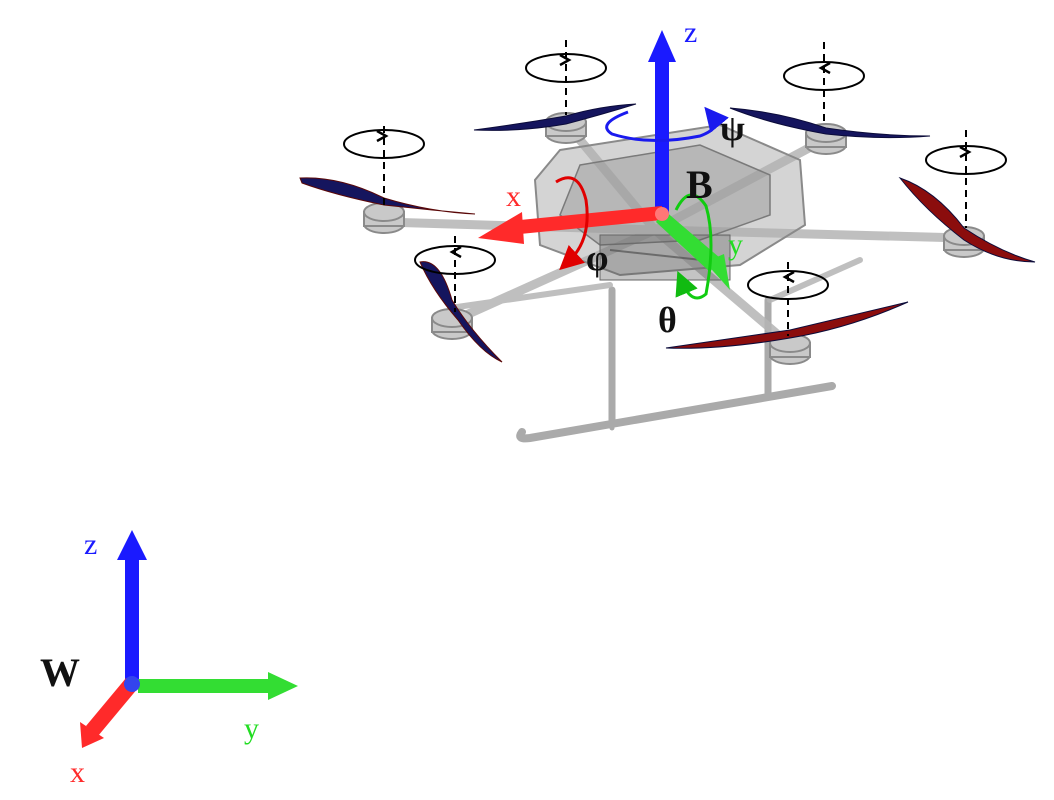  I want to click on central-body, so click(670, 202).